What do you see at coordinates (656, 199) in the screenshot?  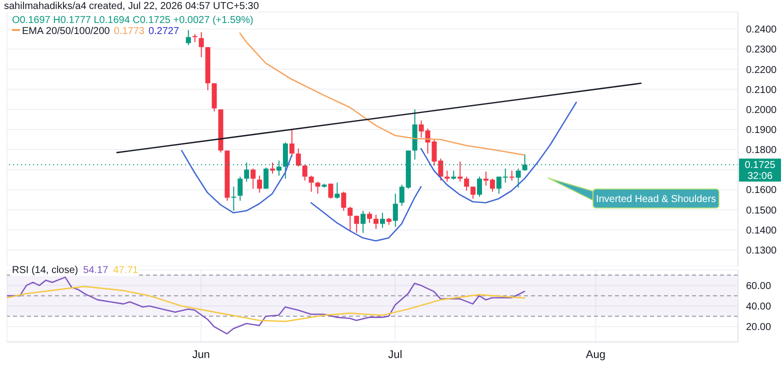 I see `annotation: Inverted Head & Shoulders` at bounding box center [656, 199].